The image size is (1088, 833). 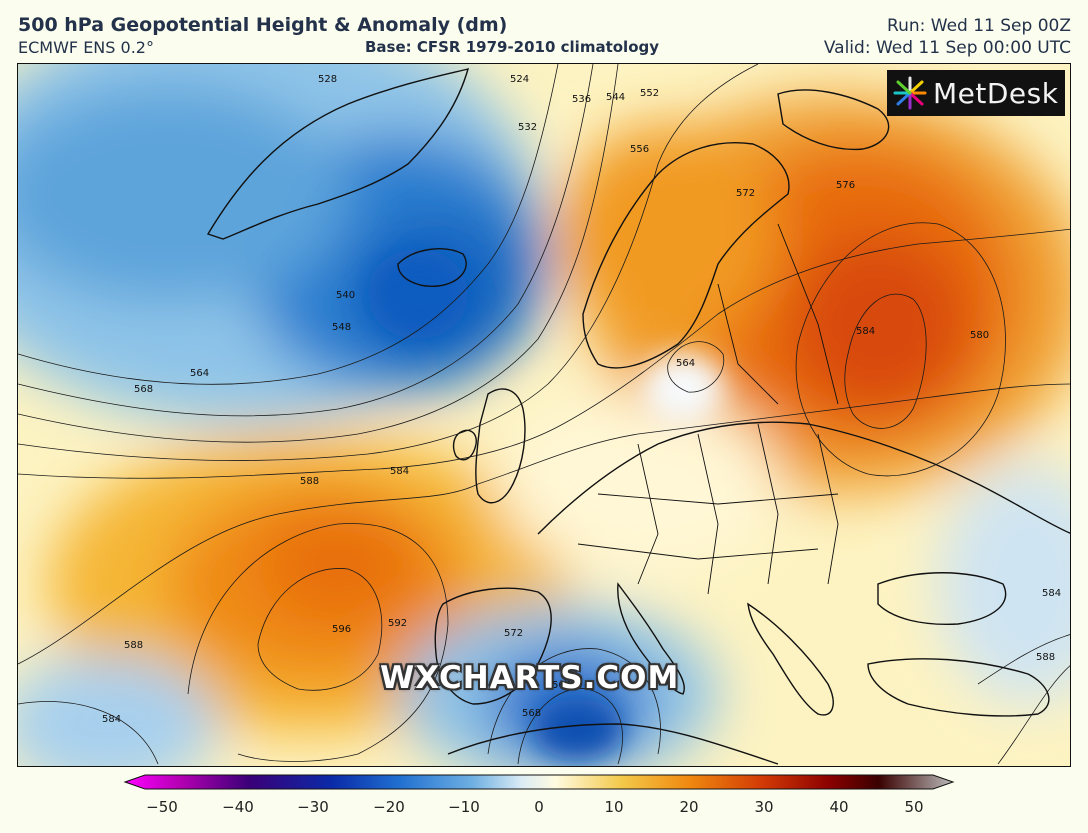 I want to click on run-time-label: Run: Wed 11 Sep 00Z, so click(x=979, y=26).